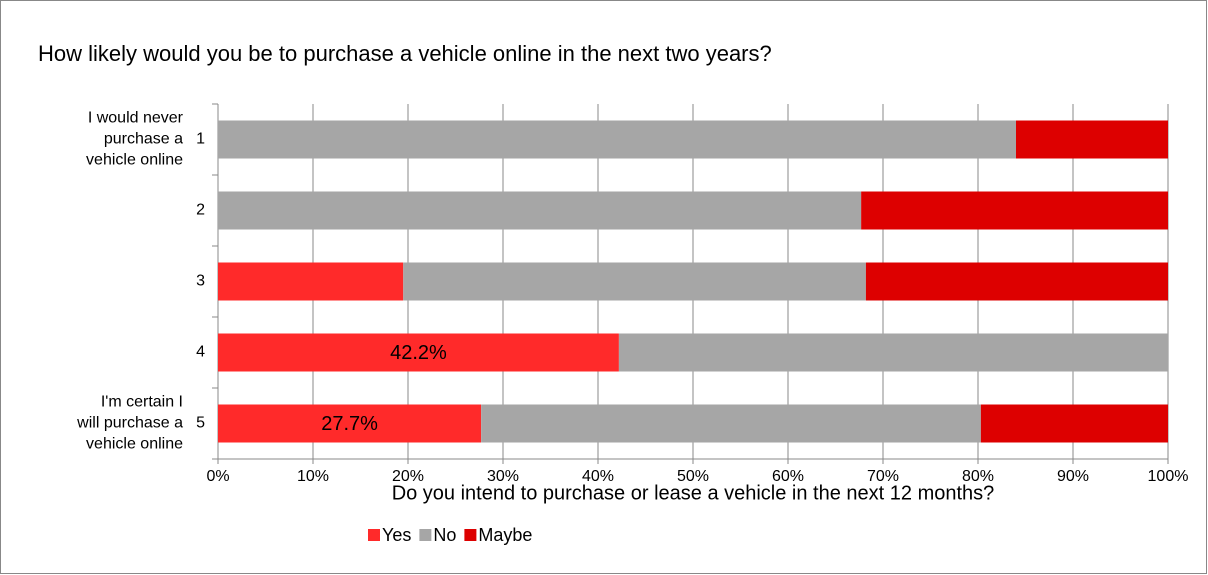  I want to click on y-tick-label: 1, so click(200, 139).